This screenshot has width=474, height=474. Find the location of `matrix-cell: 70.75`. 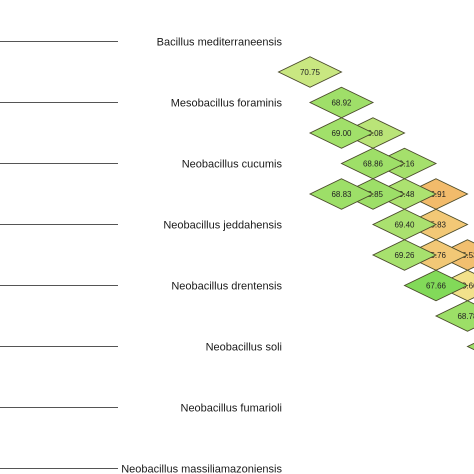

matrix-cell: 70.75 is located at coordinates (310, 72).